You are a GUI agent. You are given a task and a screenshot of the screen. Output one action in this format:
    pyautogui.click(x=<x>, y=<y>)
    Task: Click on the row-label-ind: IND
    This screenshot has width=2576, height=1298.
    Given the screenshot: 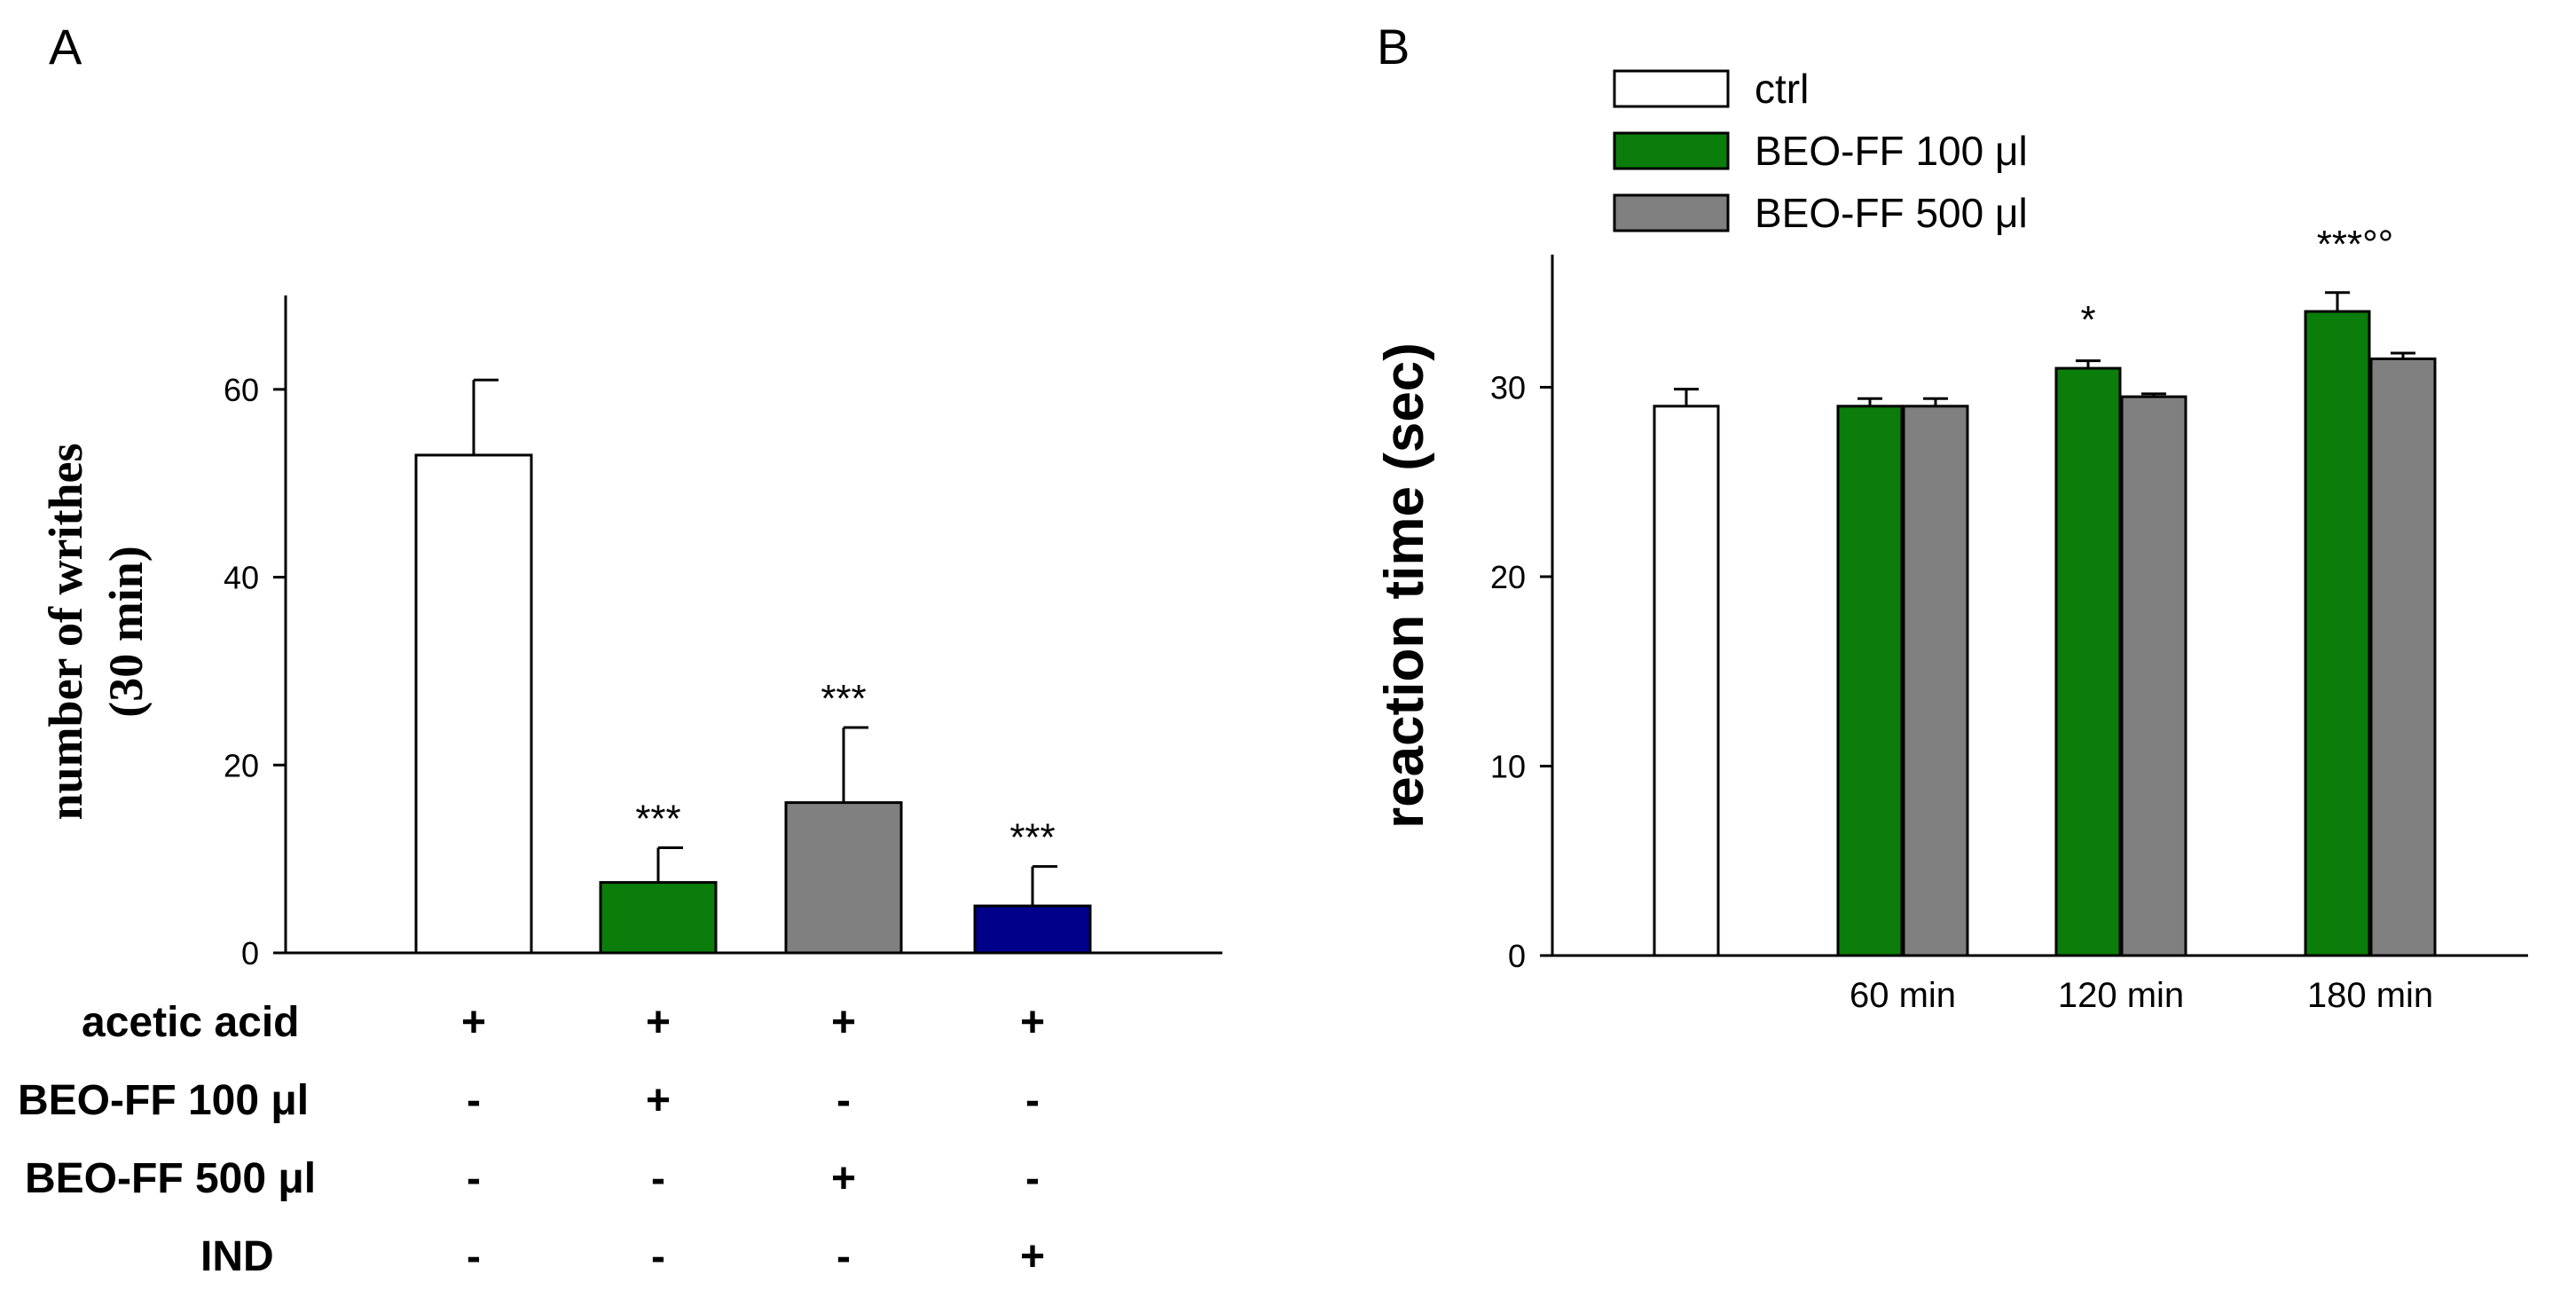 What is the action you would take?
    pyautogui.click(x=237, y=1256)
    